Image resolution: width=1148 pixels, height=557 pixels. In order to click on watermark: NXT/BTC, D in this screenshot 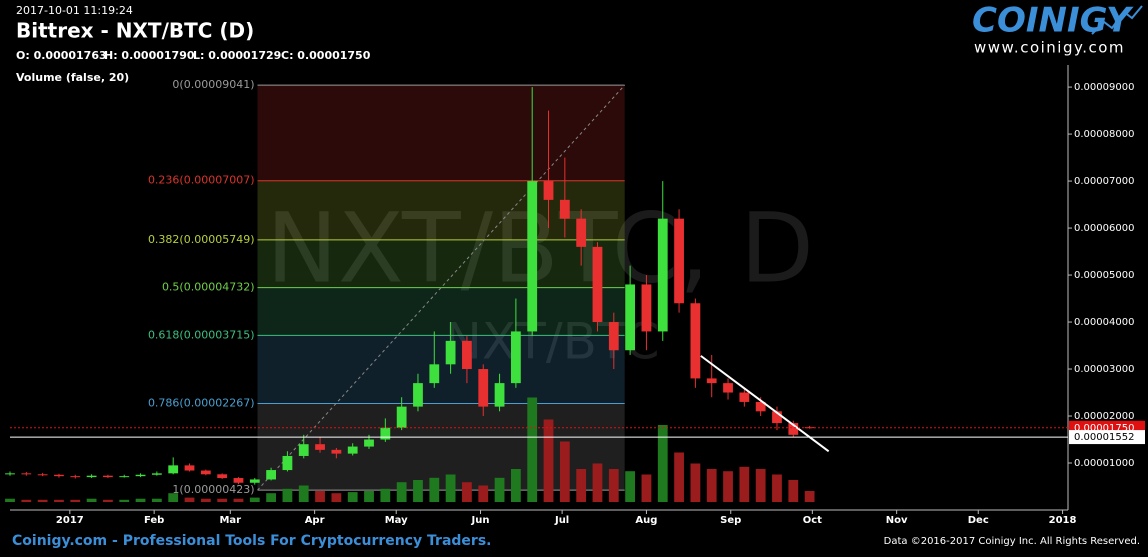, I will do `click(540, 248)`.